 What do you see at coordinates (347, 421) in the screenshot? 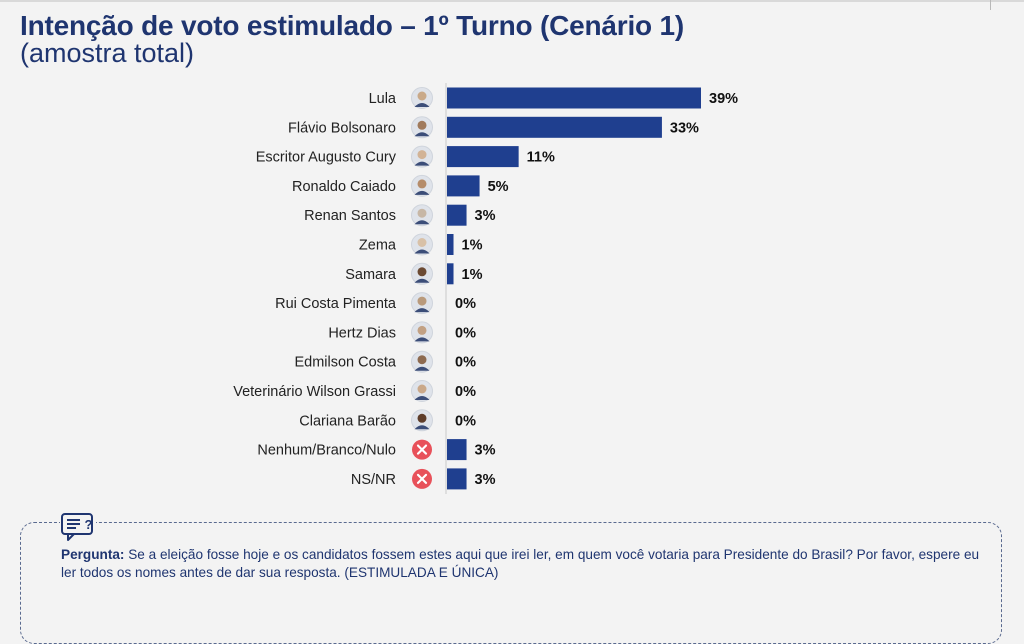
I see `category-label: Clariana Barão` at bounding box center [347, 421].